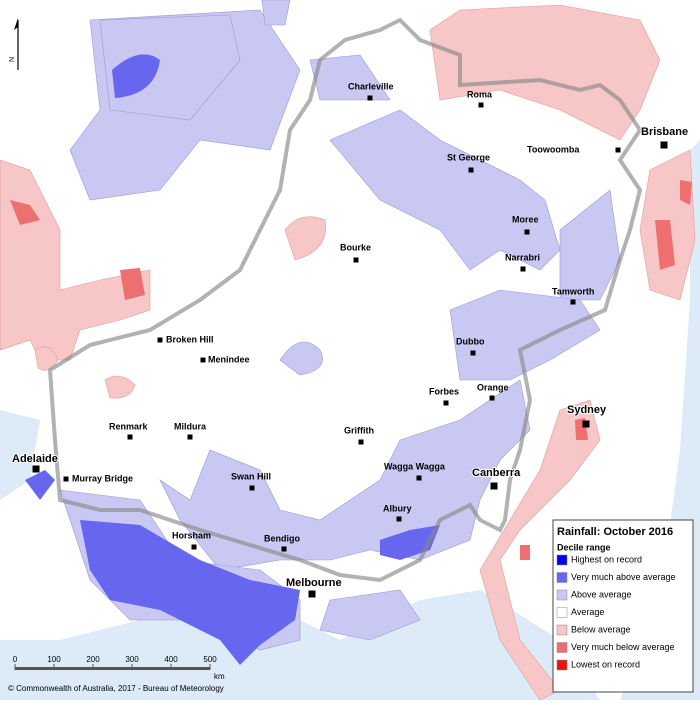  I want to click on north-label: N, so click(12, 59).